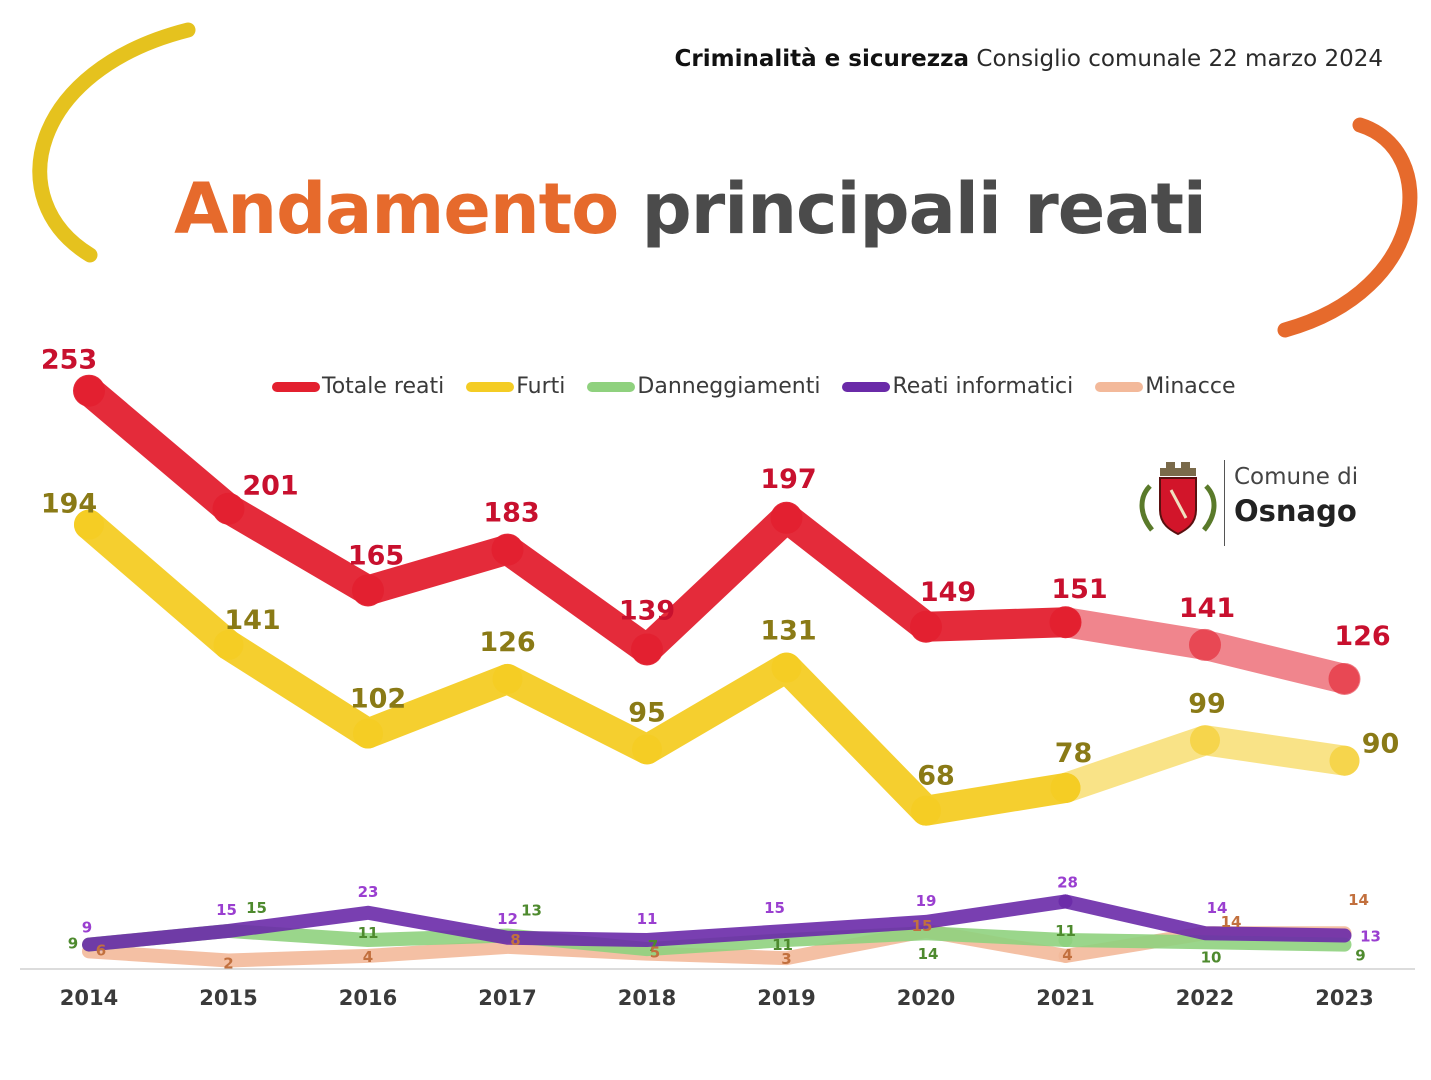 This screenshot has height=1080, width=1431. What do you see at coordinates (822, 59) in the screenshot?
I see `header-topic: Criminalità e sicurezza` at bounding box center [822, 59].